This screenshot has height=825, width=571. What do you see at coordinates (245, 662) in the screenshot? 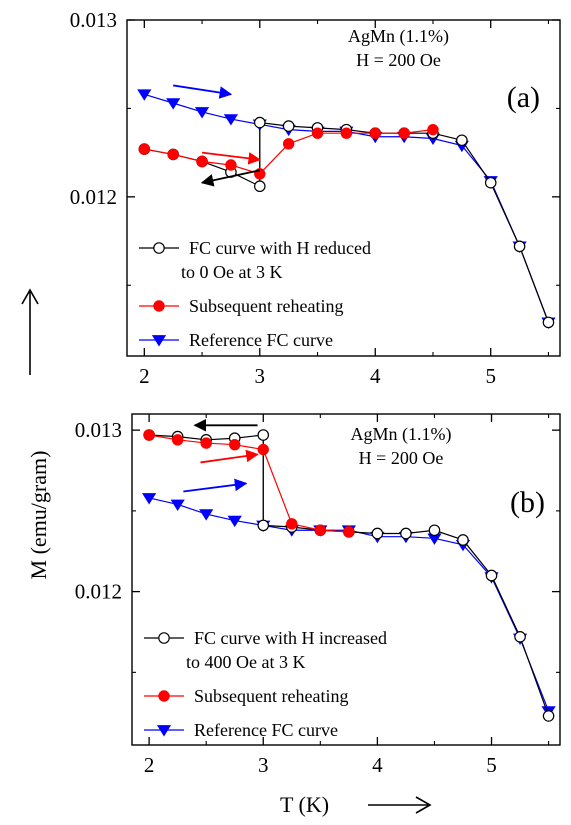
I see `legend-label: to 400 Oe at 3 K` at bounding box center [245, 662].